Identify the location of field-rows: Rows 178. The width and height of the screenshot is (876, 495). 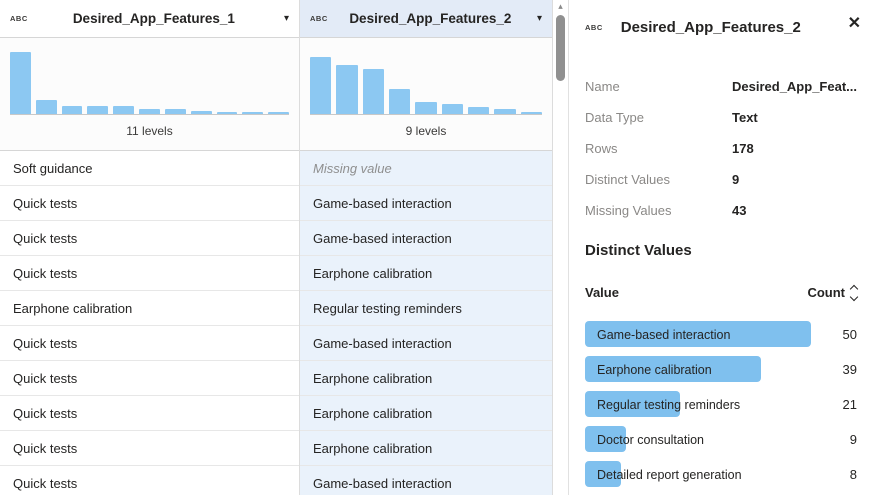
(721, 149).